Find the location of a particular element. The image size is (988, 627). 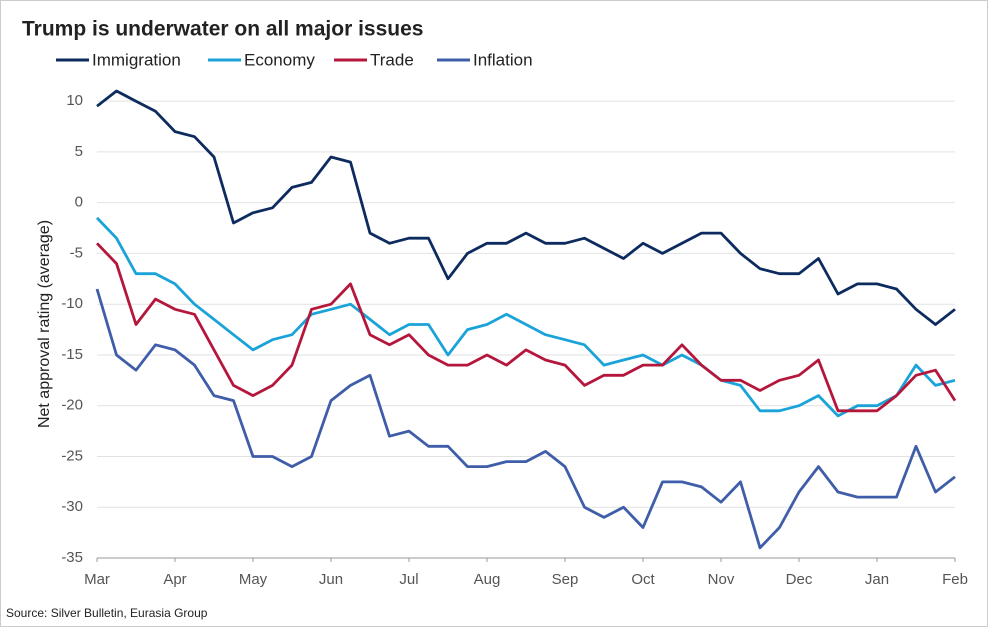

y-axis-label: Net approval rating (average) is located at coordinates (44, 324).